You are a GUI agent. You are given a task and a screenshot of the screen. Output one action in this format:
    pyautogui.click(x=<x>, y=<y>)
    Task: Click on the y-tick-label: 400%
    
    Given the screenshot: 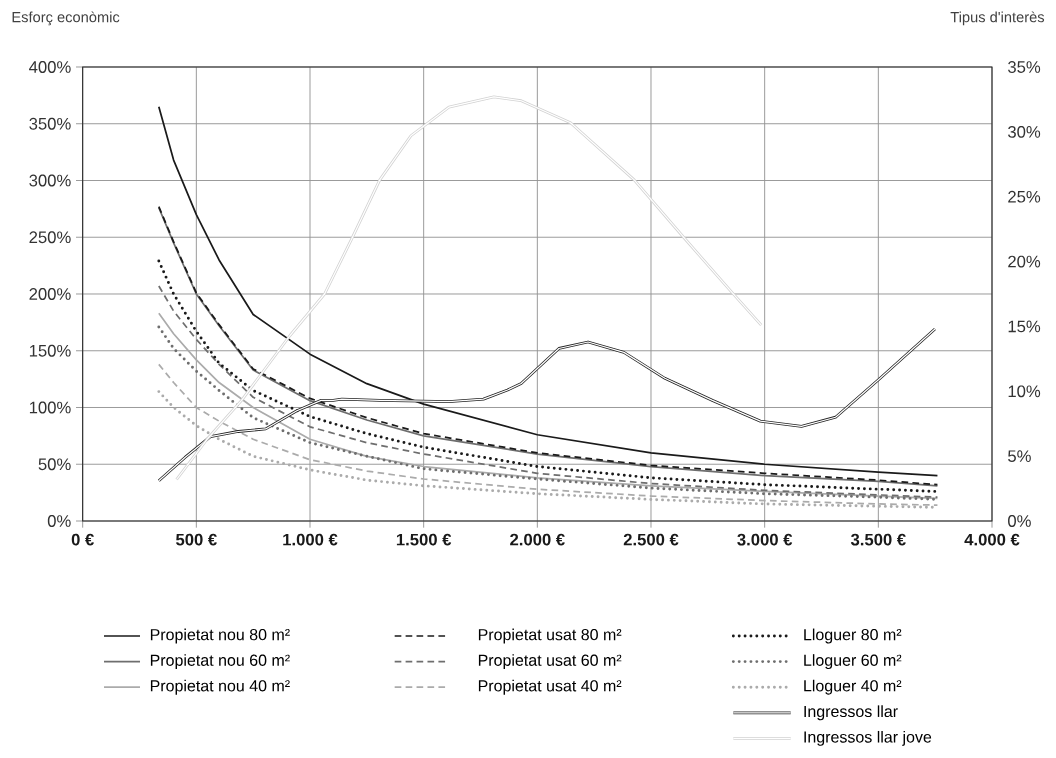 What is the action you would take?
    pyautogui.click(x=50, y=67)
    